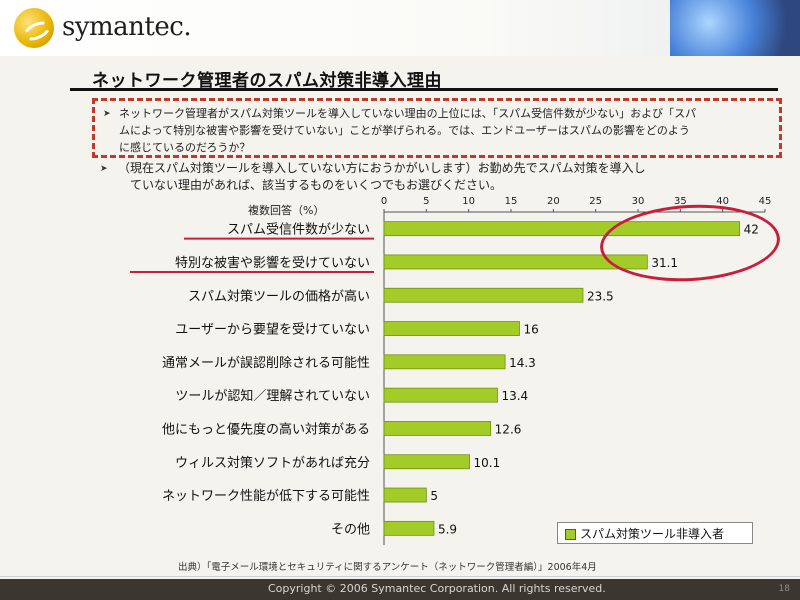  I want to click on category-label: ウィルス対策ソフトがあれば充分, so click(272, 463).